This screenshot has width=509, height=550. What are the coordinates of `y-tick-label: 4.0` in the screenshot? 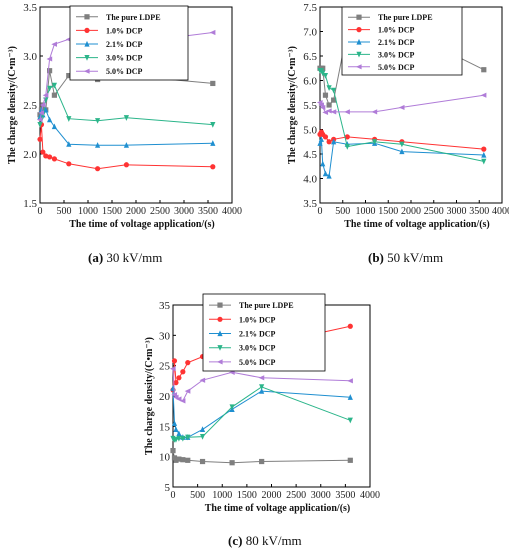 It's located at (310, 180).